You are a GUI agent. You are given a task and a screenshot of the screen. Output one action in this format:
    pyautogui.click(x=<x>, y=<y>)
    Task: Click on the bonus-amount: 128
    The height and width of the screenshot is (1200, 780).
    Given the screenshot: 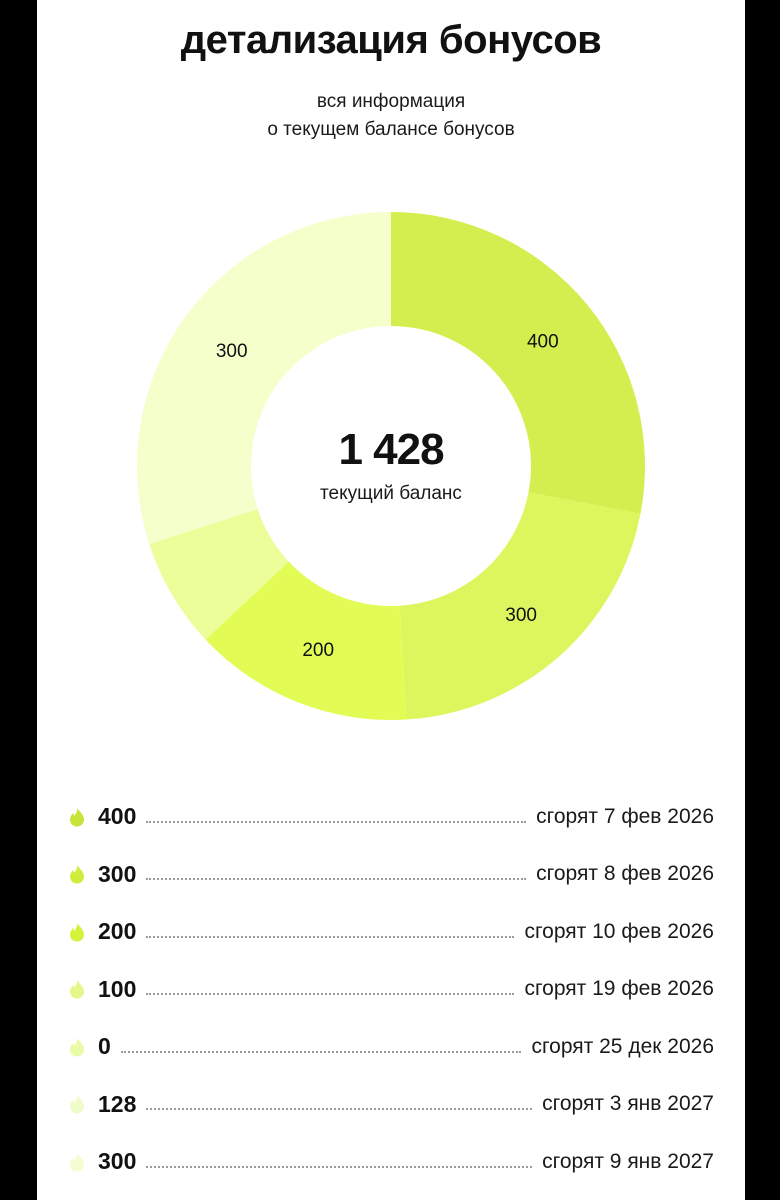 What is the action you would take?
    pyautogui.click(x=117, y=1103)
    